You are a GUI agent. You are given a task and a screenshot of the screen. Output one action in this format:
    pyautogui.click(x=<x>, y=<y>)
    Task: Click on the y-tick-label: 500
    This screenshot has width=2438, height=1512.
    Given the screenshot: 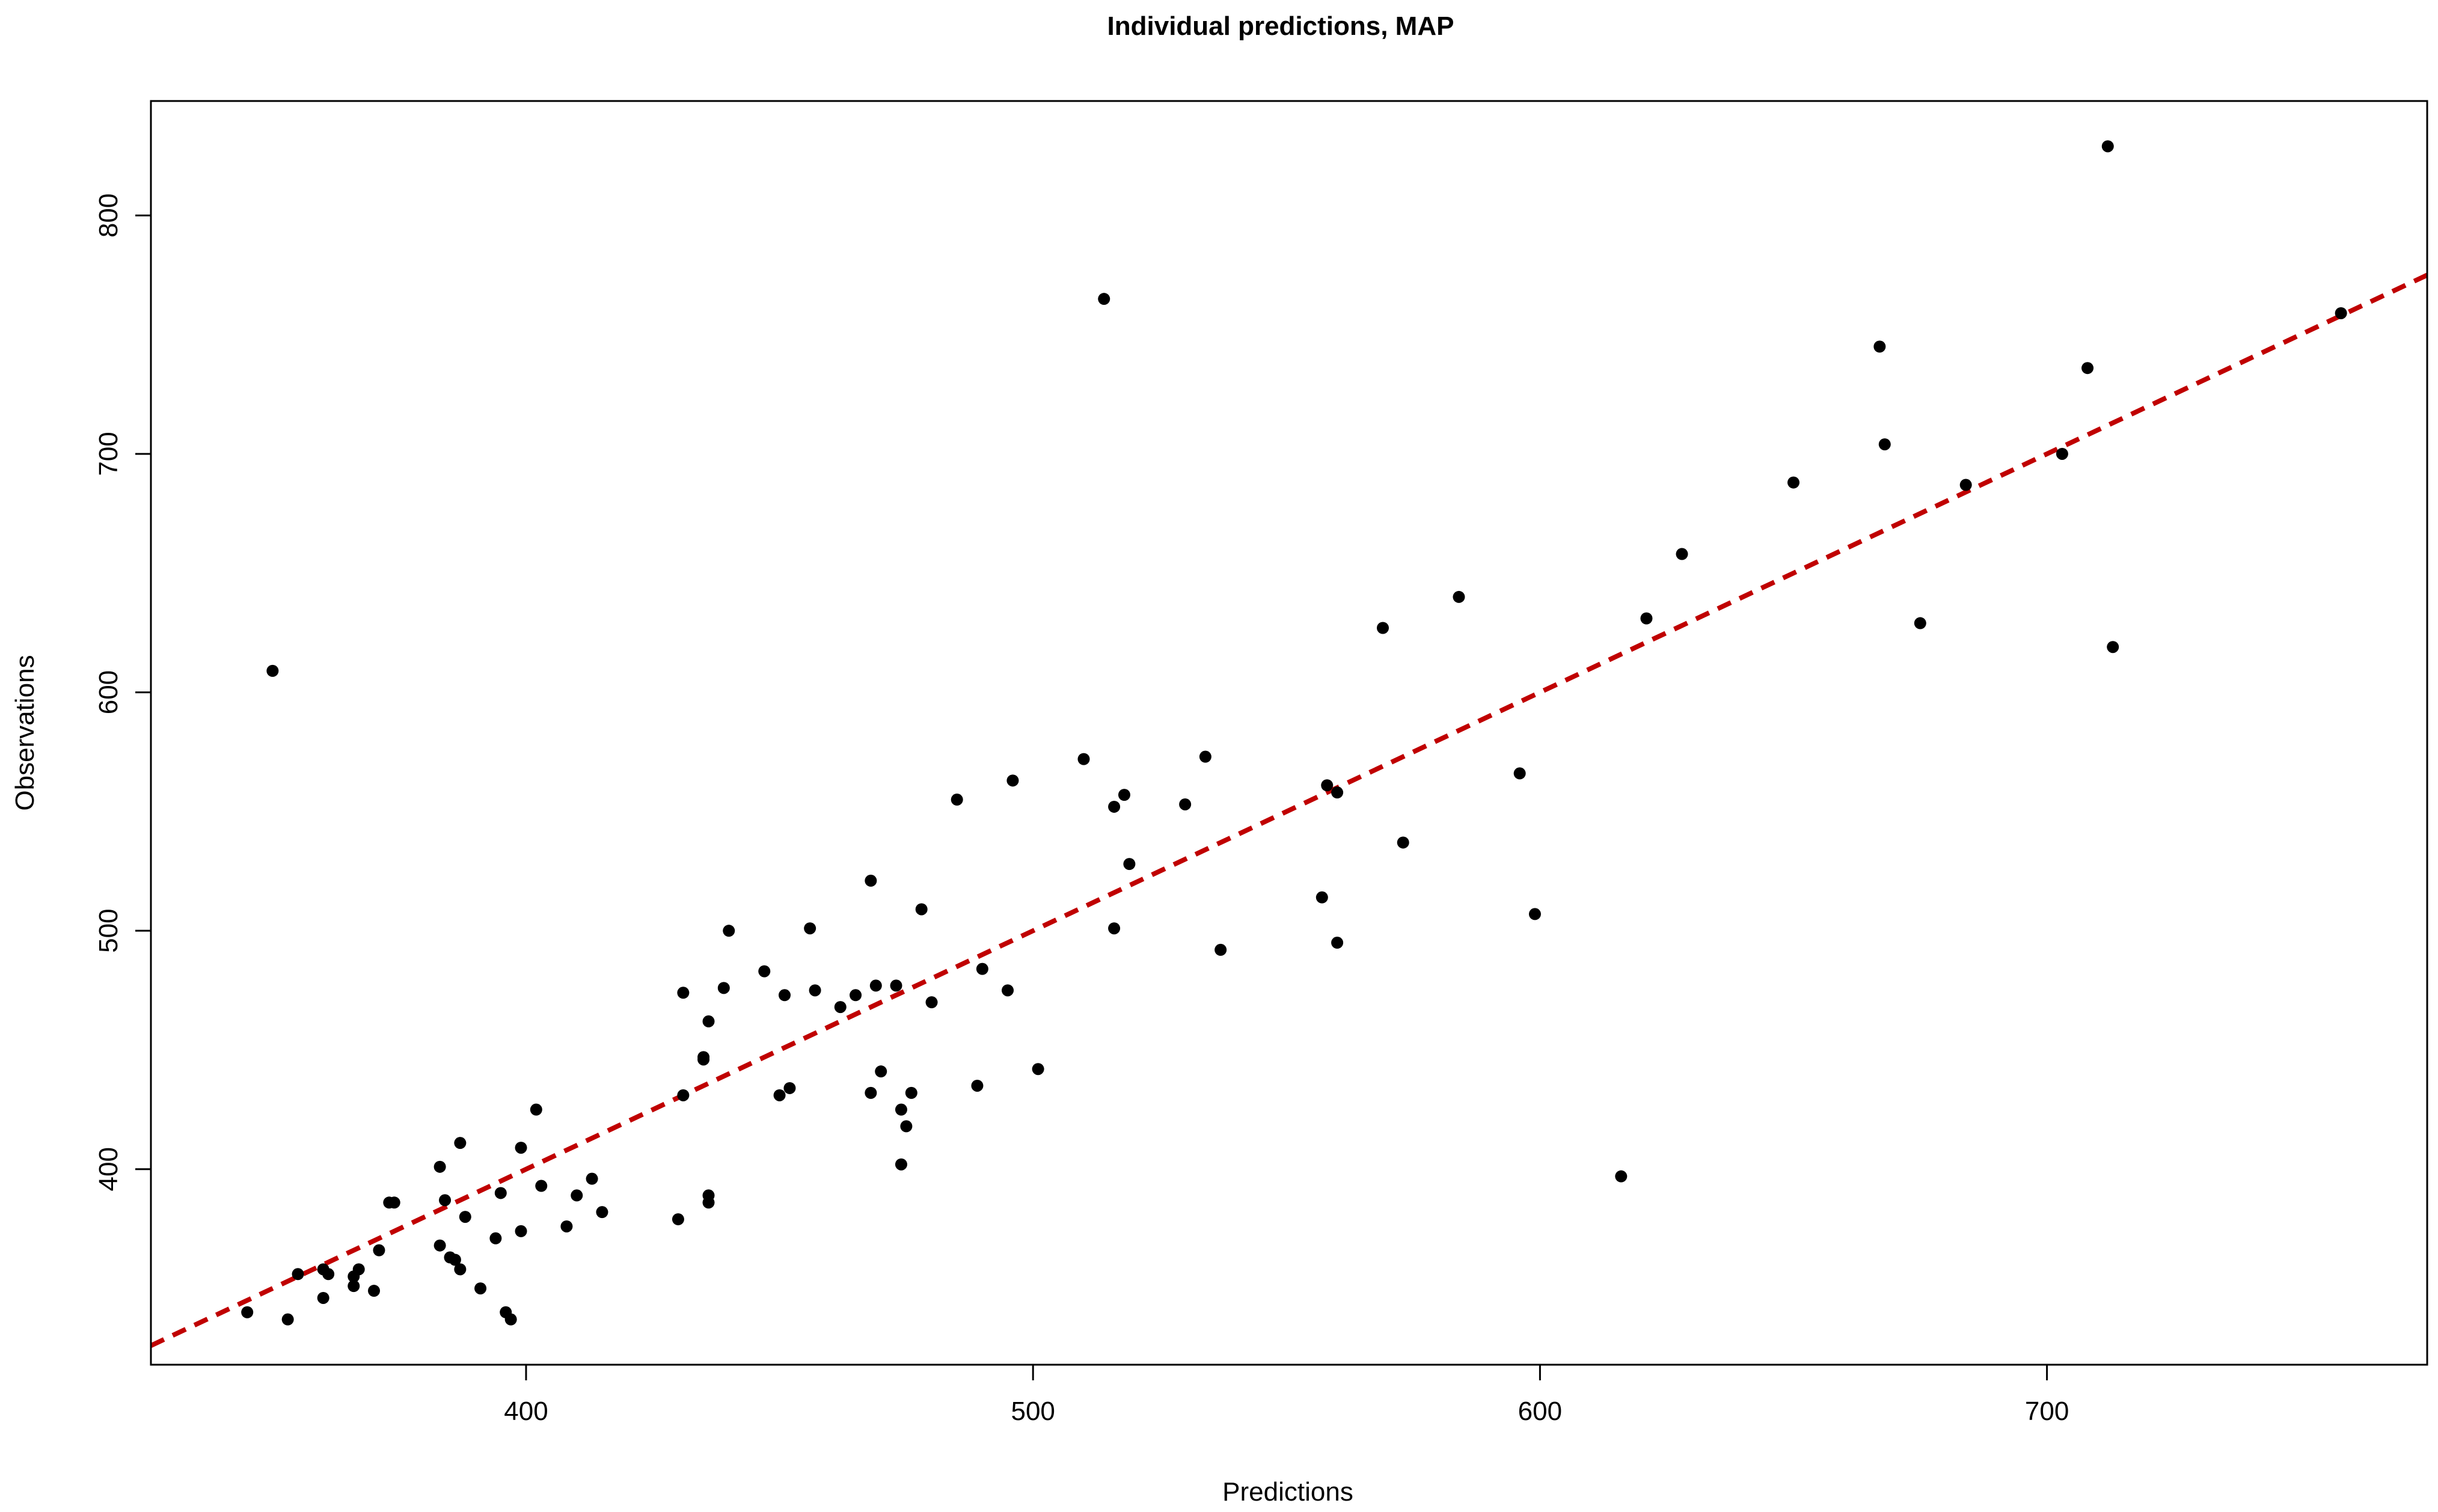 What is the action you would take?
    pyautogui.click(x=109, y=930)
    